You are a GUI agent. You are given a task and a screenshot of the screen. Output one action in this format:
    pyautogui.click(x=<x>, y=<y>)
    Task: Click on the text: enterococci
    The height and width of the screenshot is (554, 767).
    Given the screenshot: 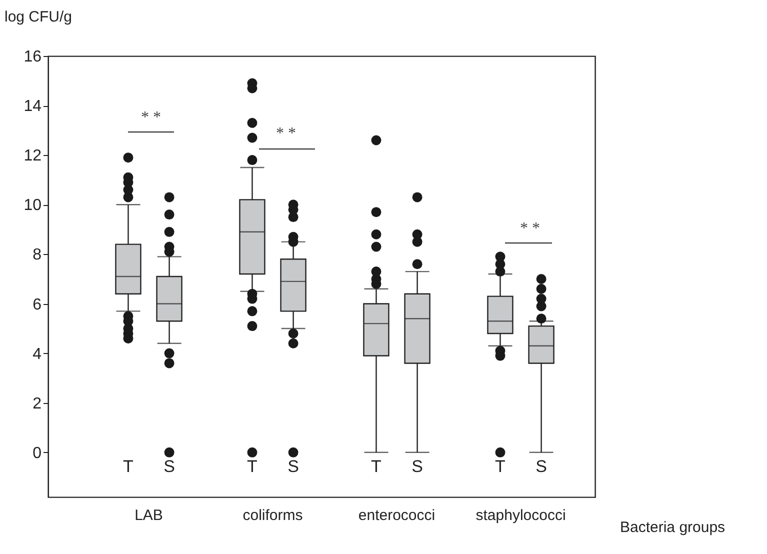 What is the action you would take?
    pyautogui.click(x=397, y=515)
    